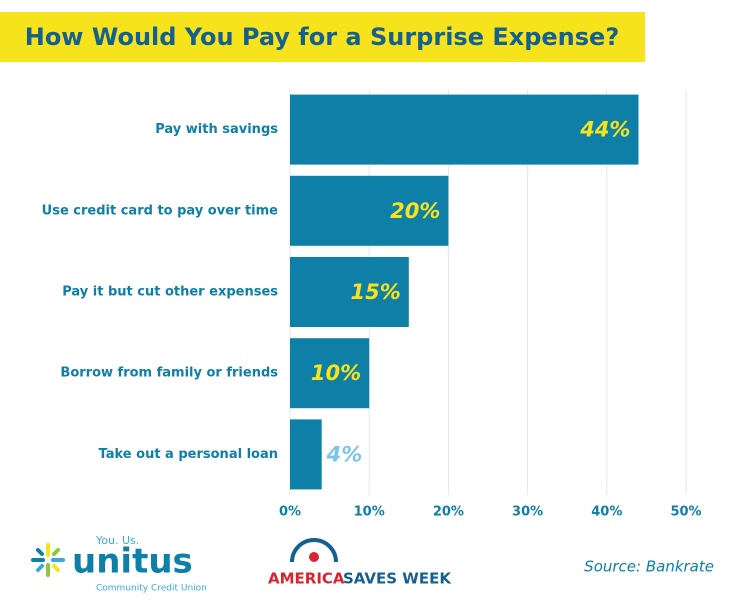 This screenshot has width=730, height=612. I want to click on title-band, so click(322, 37).